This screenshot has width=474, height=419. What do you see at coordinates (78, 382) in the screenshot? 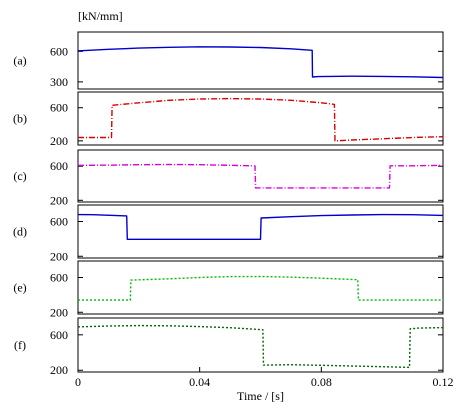
I see `x-tick-label: 0` at bounding box center [78, 382].